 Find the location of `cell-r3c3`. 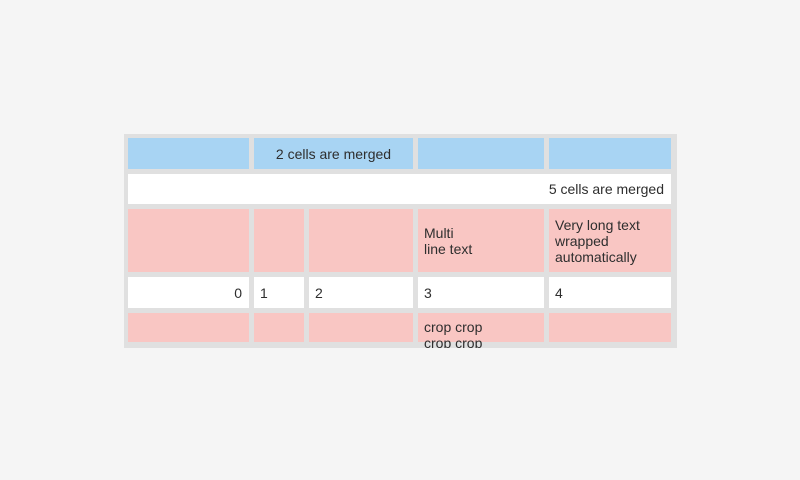

cell-r3c3 is located at coordinates (361, 240).